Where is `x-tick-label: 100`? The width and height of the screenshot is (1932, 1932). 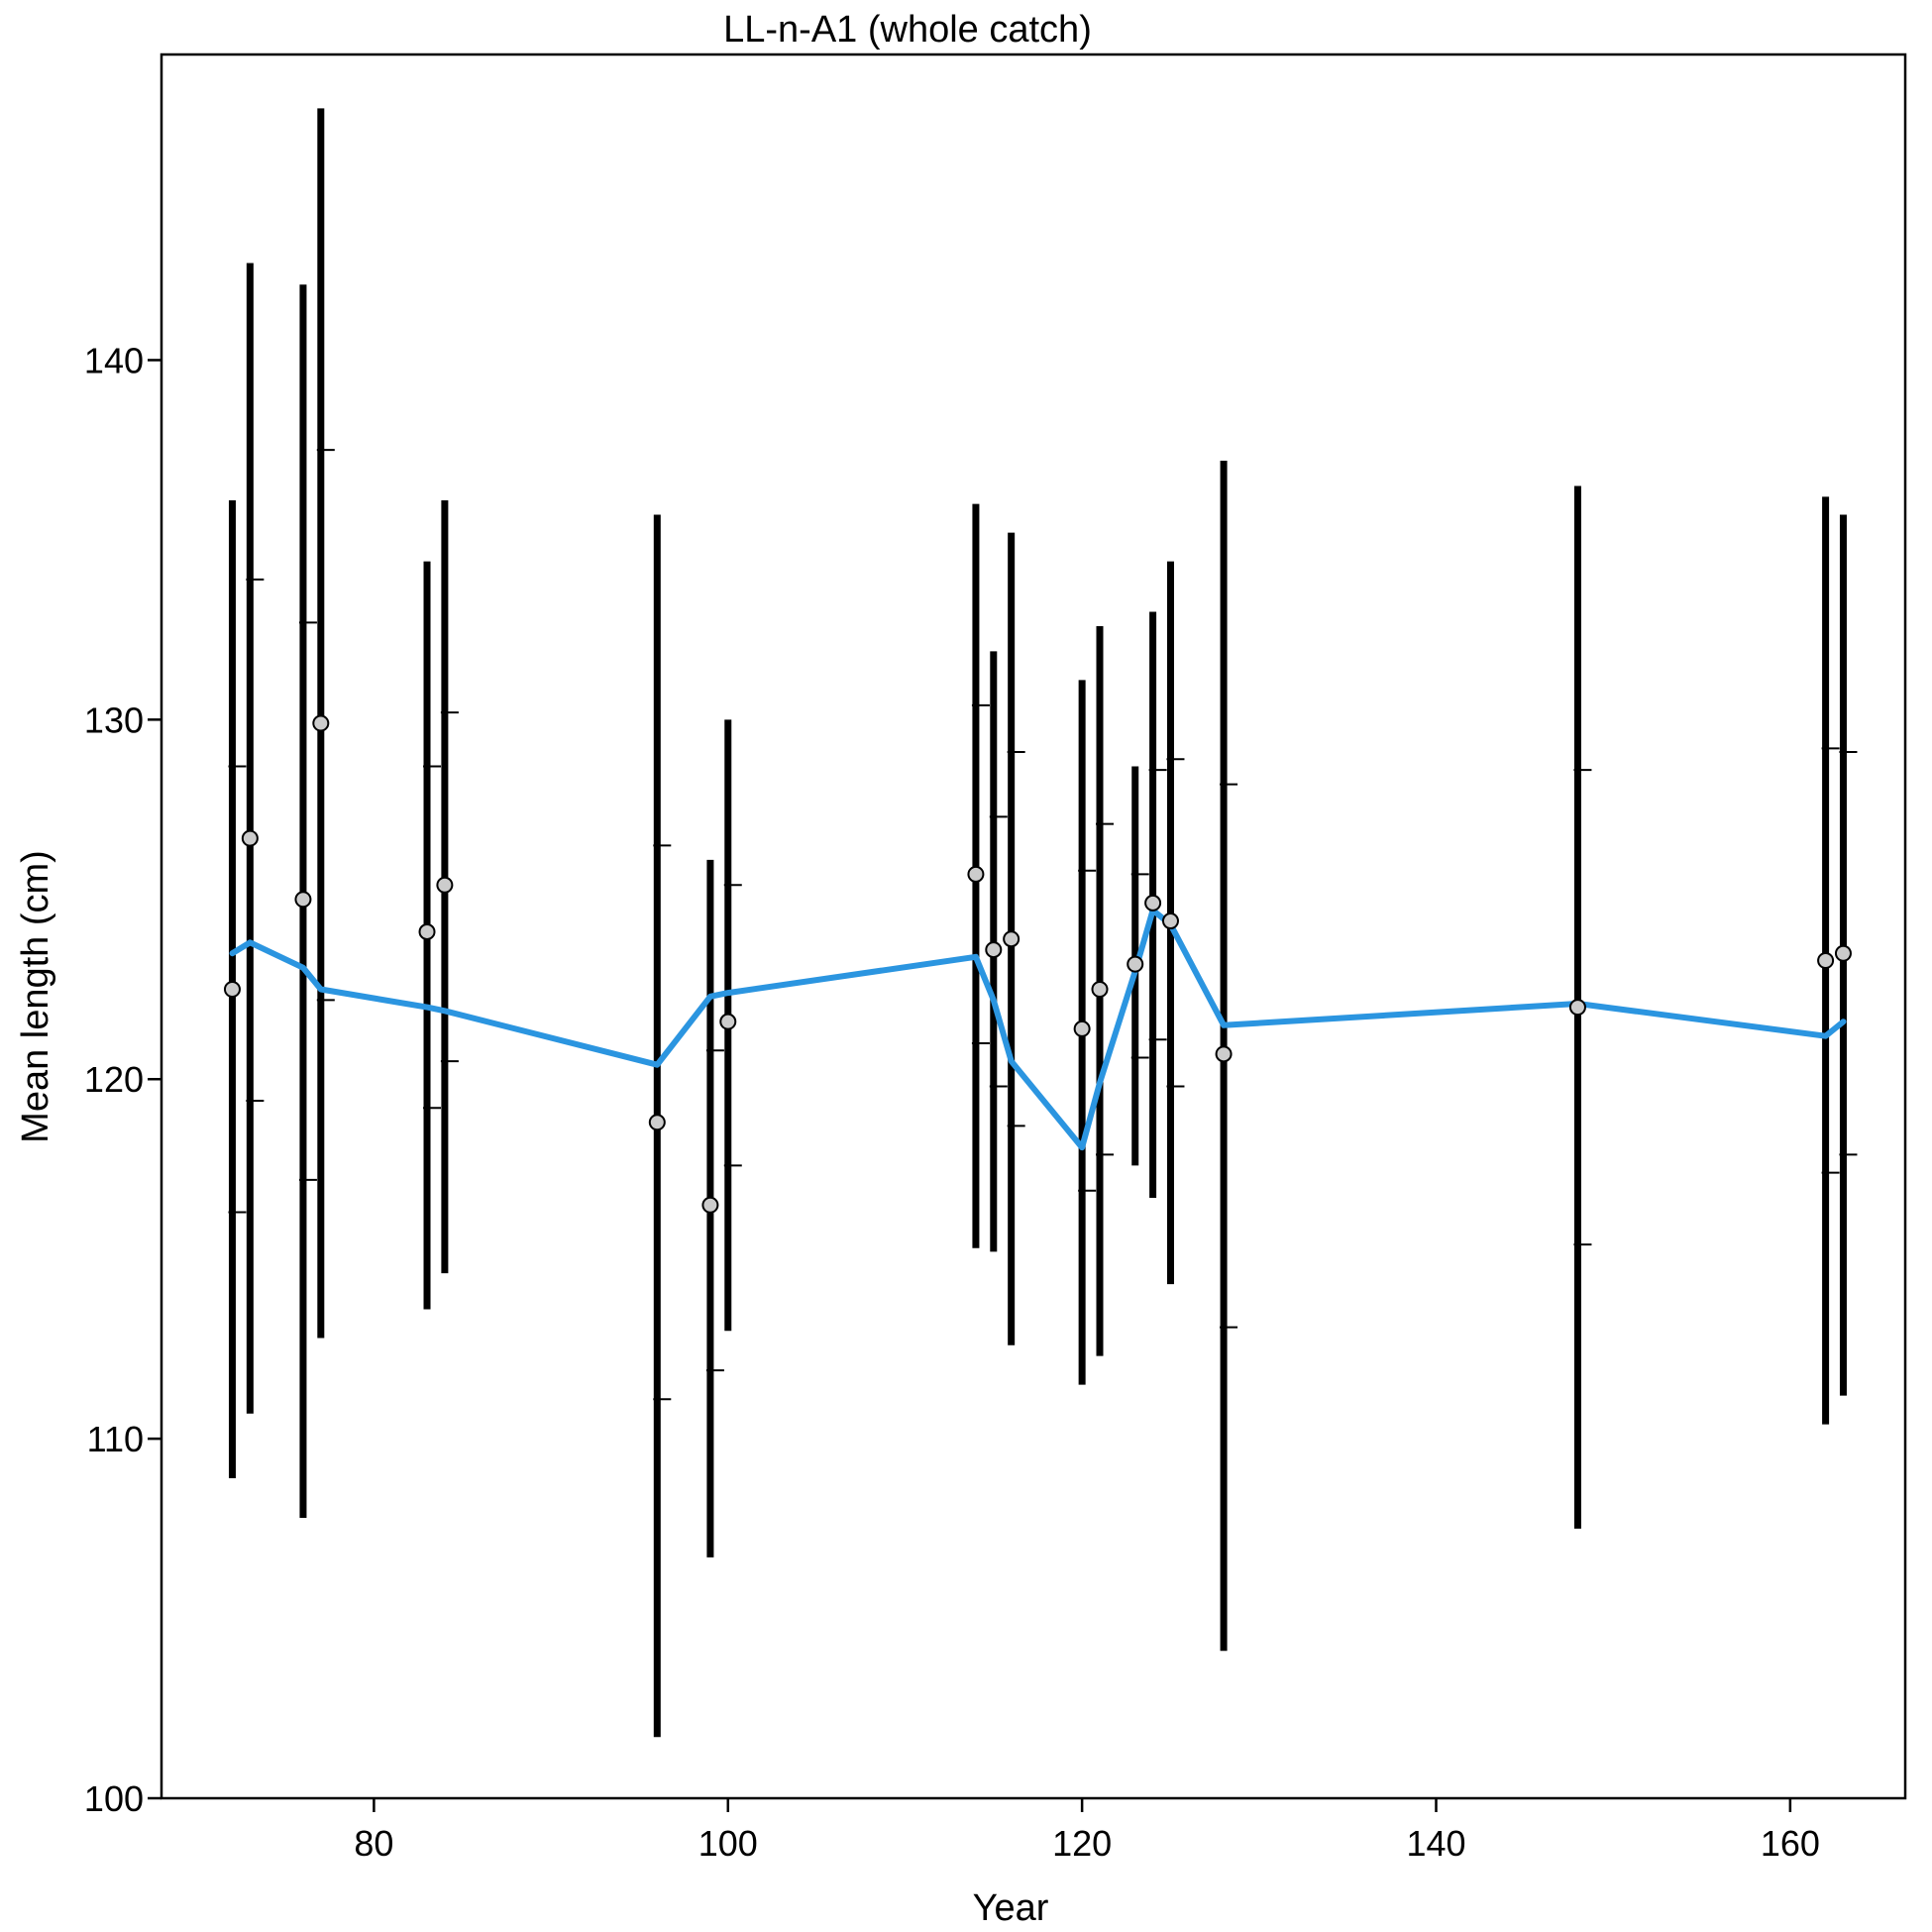
x-tick-label: 100 is located at coordinates (728, 1843).